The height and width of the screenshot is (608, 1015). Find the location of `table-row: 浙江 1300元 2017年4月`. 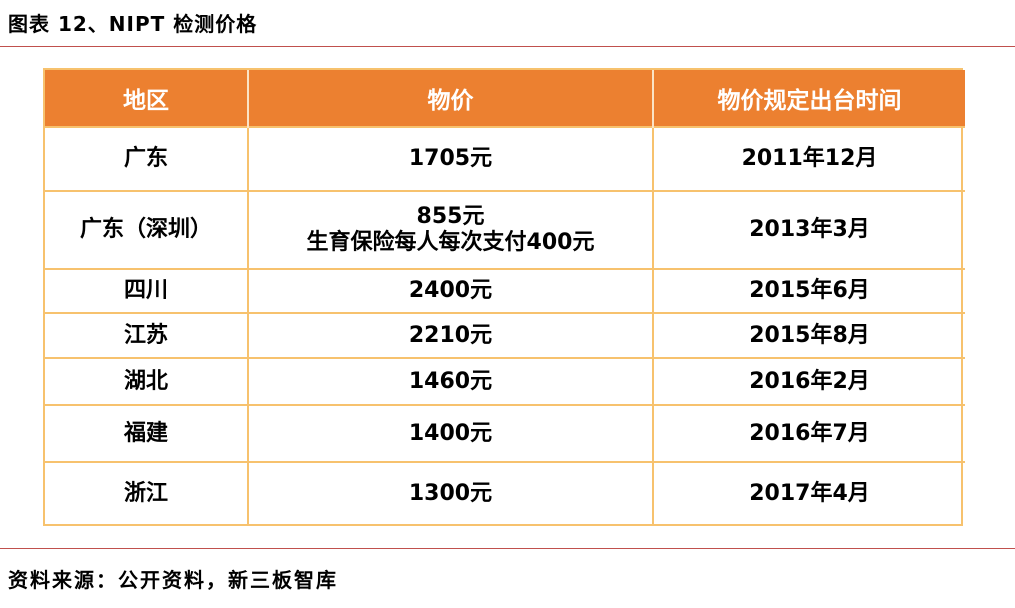

table-row: 浙江 1300元 2017年4月 is located at coordinates (505, 493).